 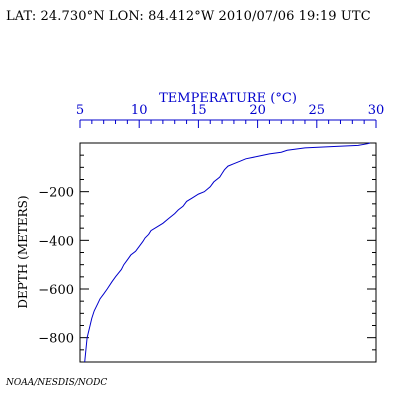 I want to click on x-tick-label: 20, so click(x=257, y=110).